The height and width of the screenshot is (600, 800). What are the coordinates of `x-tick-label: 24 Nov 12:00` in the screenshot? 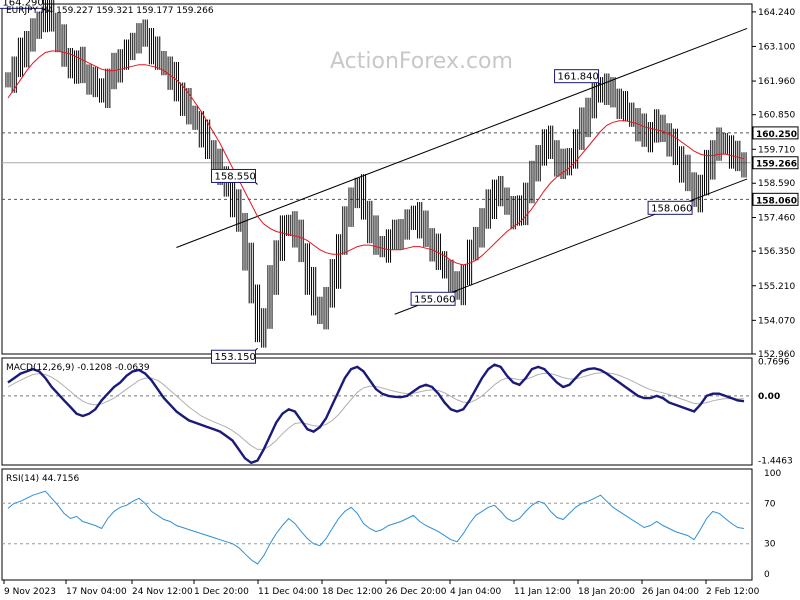 It's located at (162, 592).